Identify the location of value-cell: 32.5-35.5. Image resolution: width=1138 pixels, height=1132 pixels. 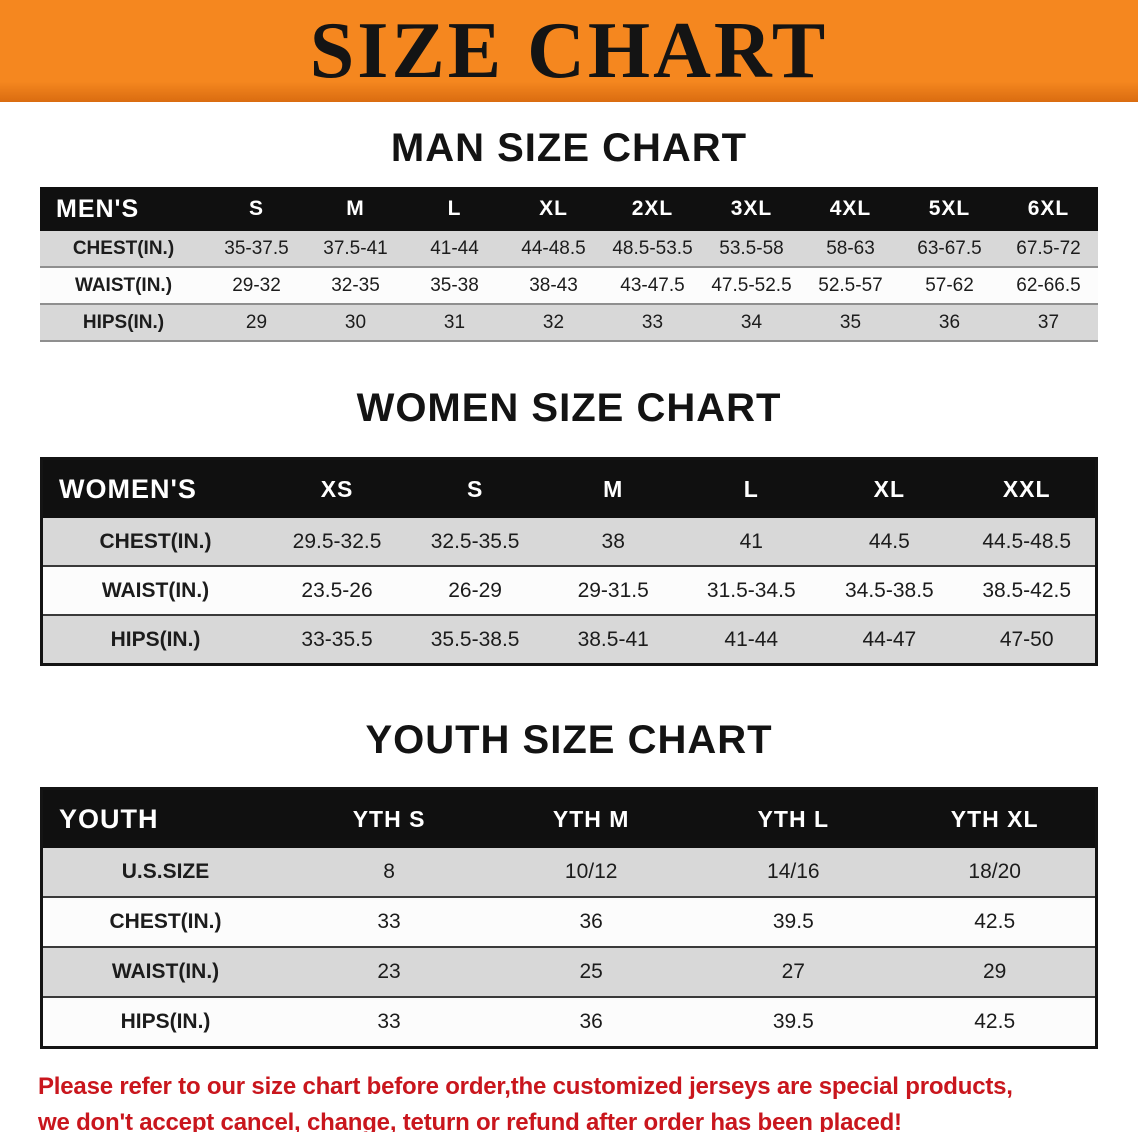
(475, 542).